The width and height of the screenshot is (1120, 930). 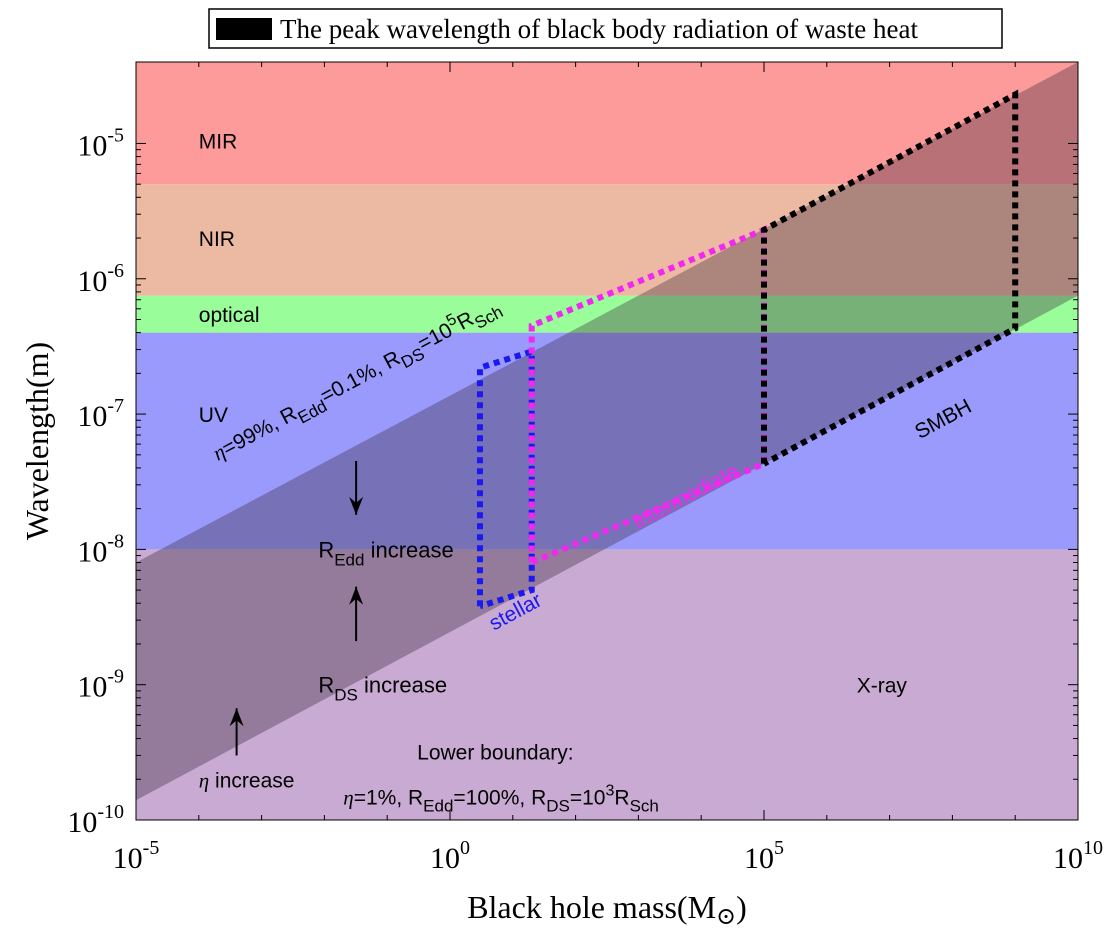 I want to click on y-tick-label: 10⁻¹⁰, so click(x=95, y=820).